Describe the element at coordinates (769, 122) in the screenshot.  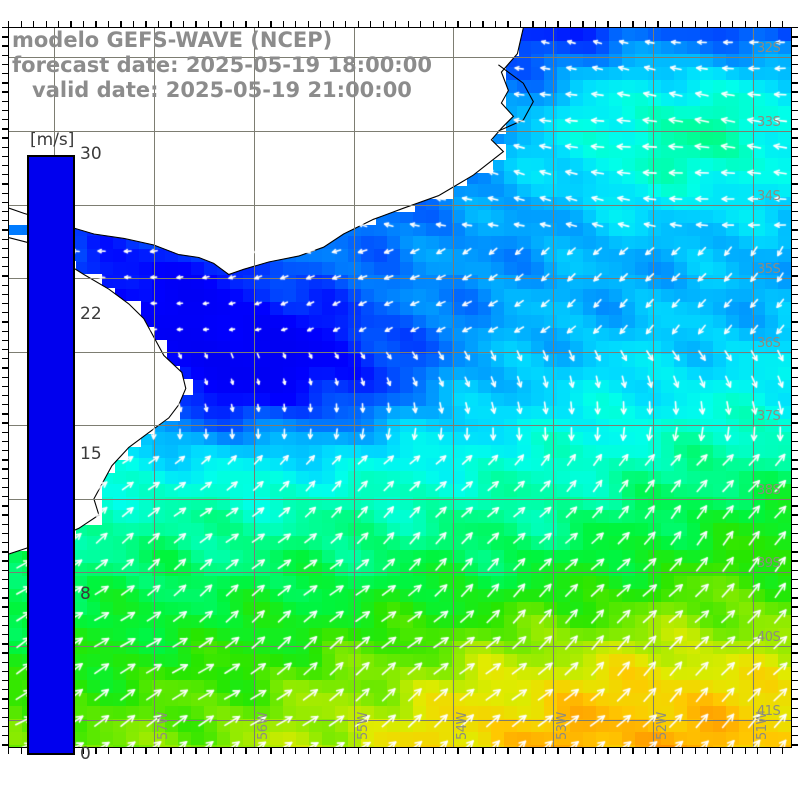
I see `lat-label-33S: 33S` at that location.